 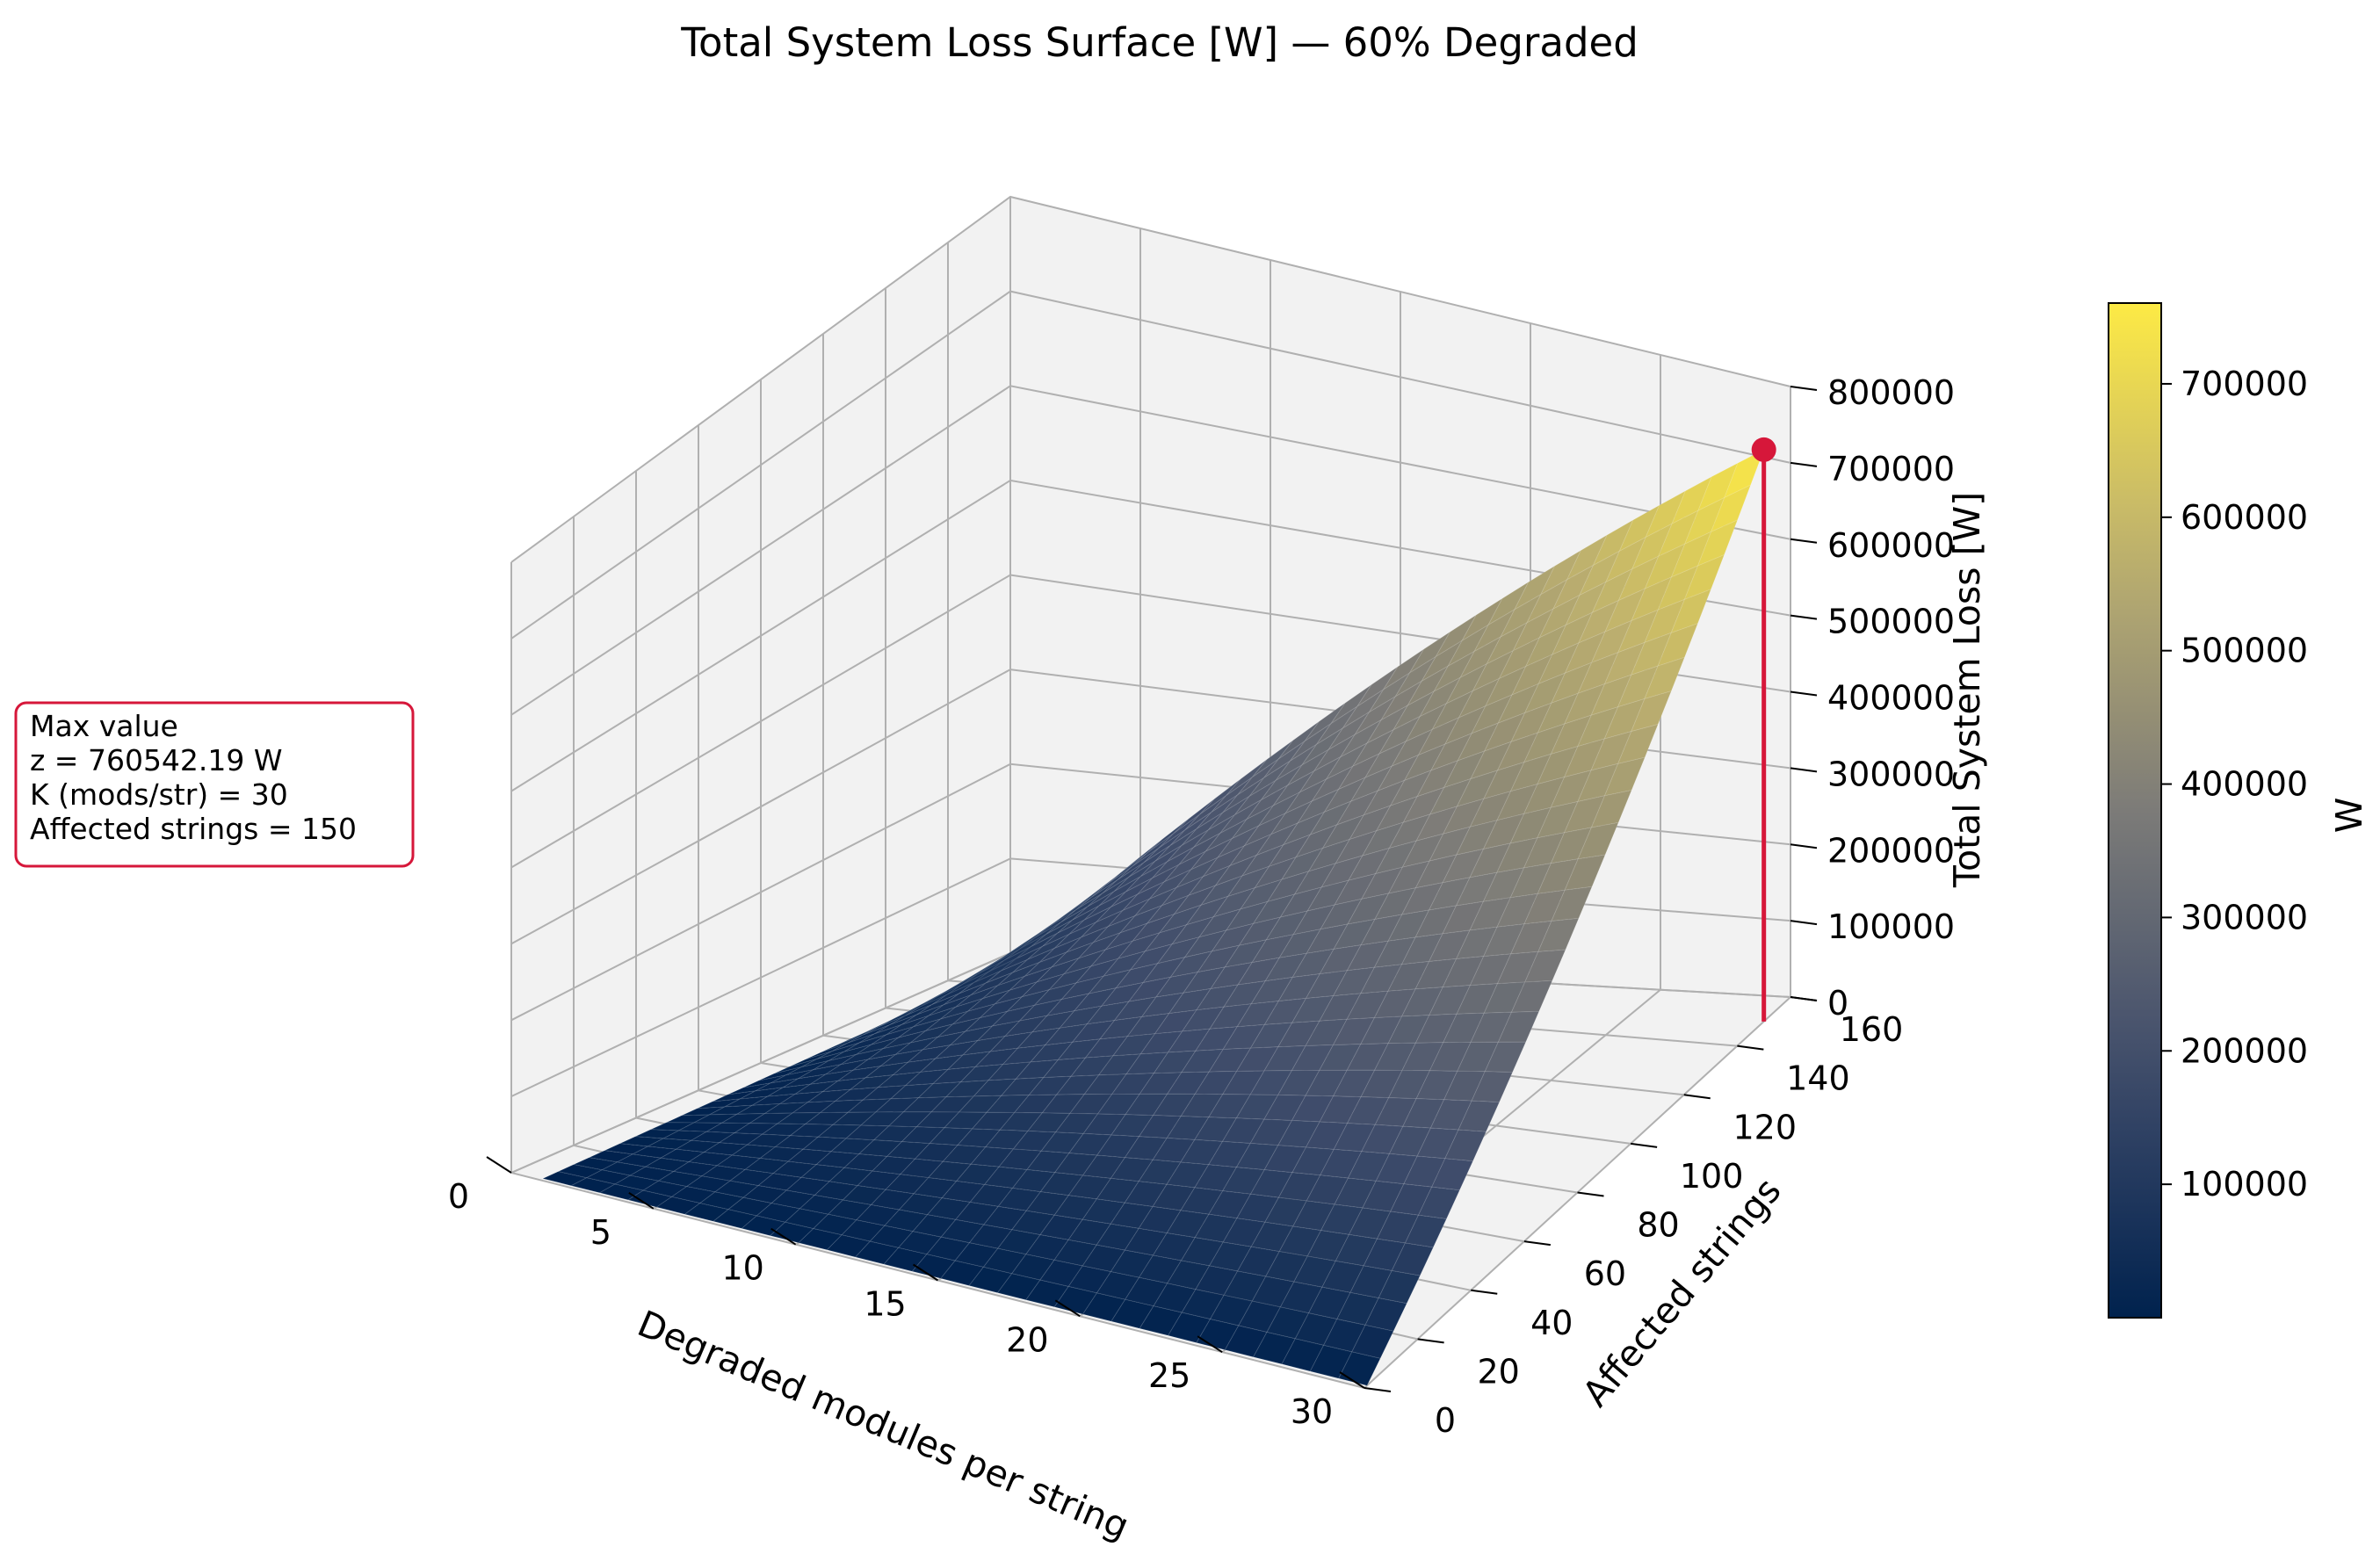 What do you see at coordinates (156, 760) in the screenshot?
I see `annotation-line-2: z = 760542.19 W` at bounding box center [156, 760].